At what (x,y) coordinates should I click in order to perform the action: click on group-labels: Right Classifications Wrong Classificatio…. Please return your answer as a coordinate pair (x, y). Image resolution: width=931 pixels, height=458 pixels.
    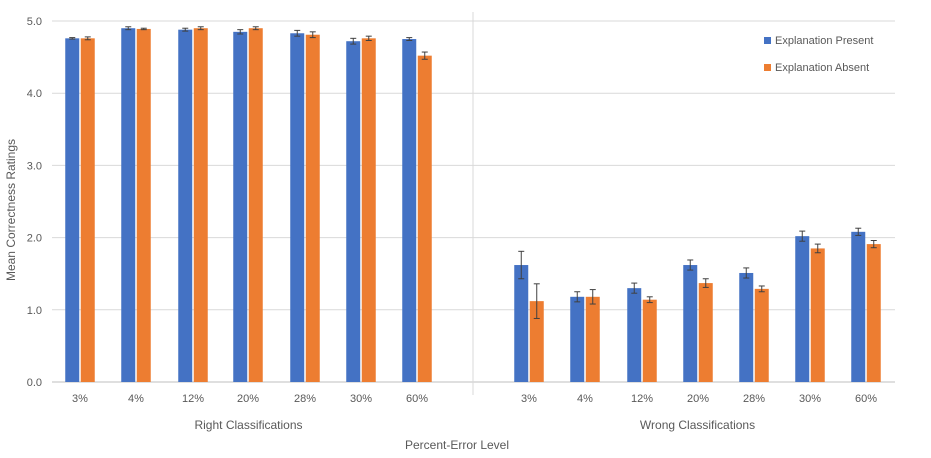
    Looking at the image, I should click on (474, 425).